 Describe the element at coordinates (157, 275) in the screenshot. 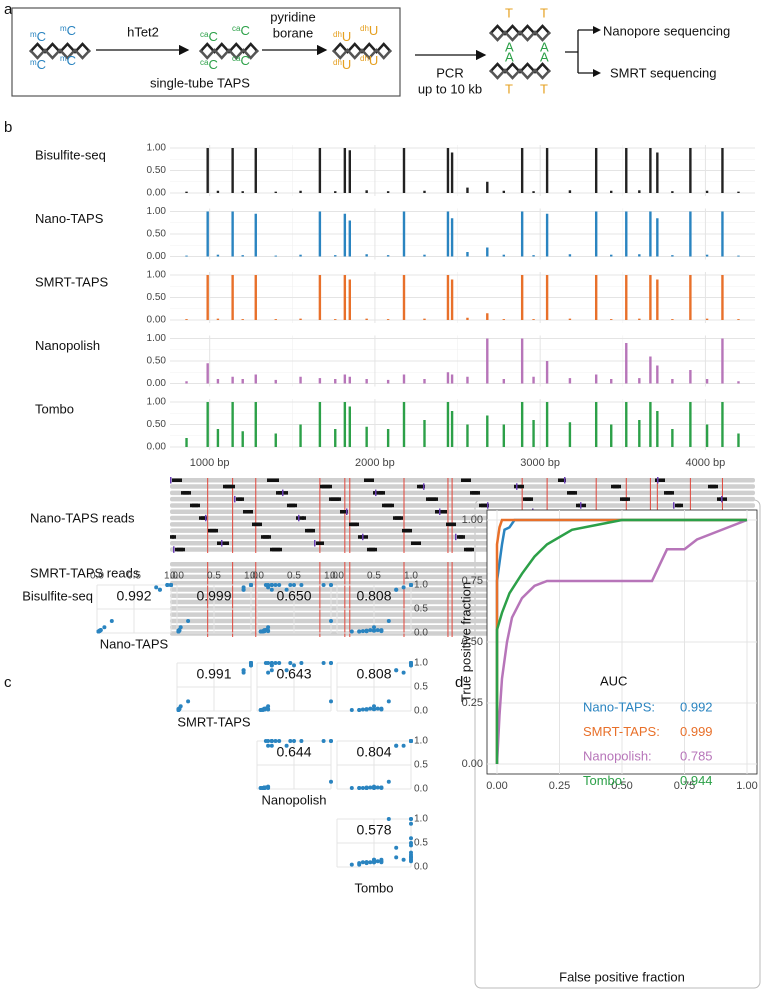

I see `y-tick-label: 1.00` at that location.